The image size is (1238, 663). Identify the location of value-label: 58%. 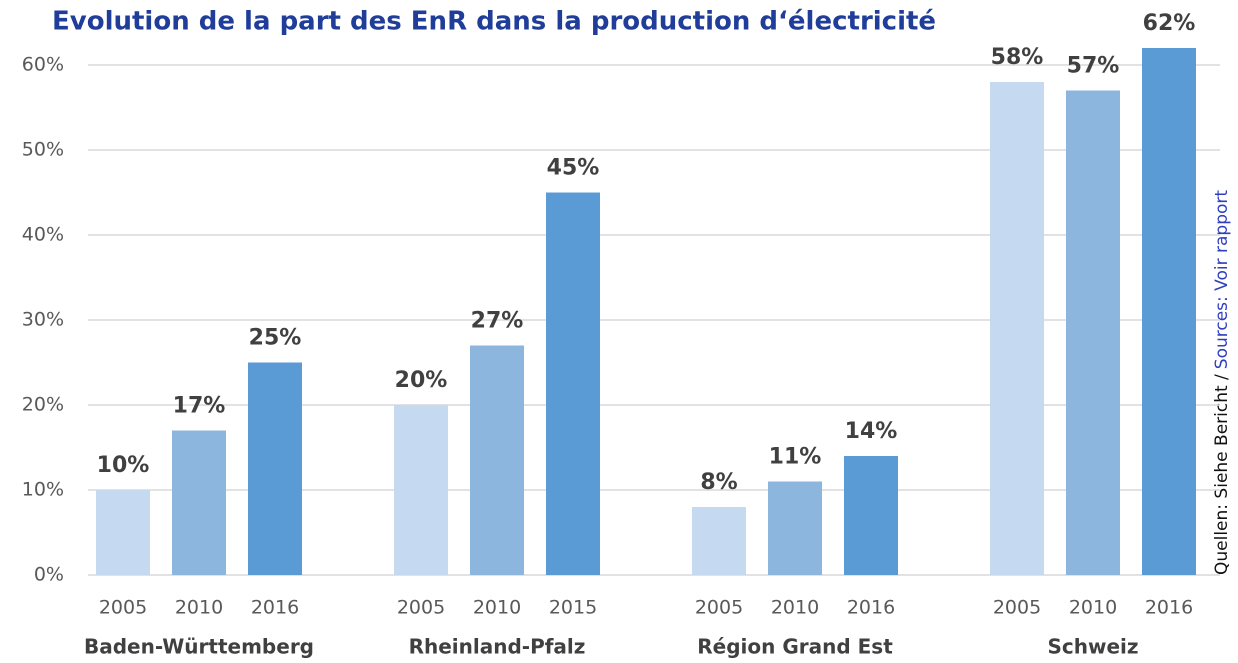
(1017, 57).